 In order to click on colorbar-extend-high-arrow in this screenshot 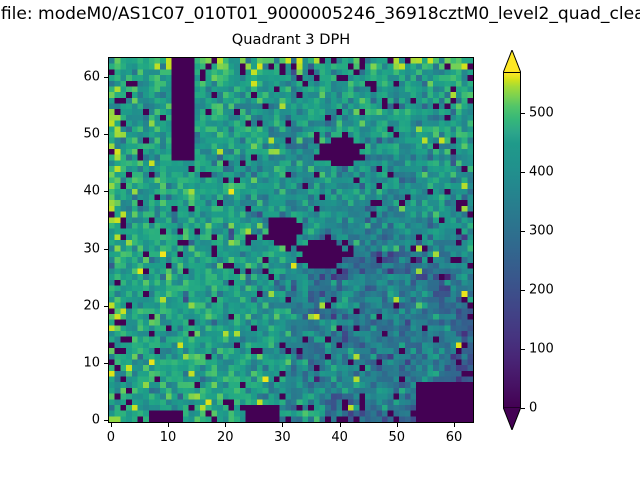, I will do `click(512, 61)`.